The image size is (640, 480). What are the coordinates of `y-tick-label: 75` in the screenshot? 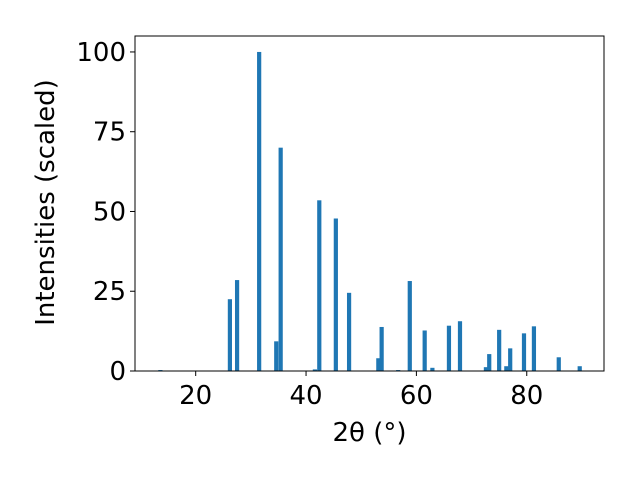 It's located at (109, 133).